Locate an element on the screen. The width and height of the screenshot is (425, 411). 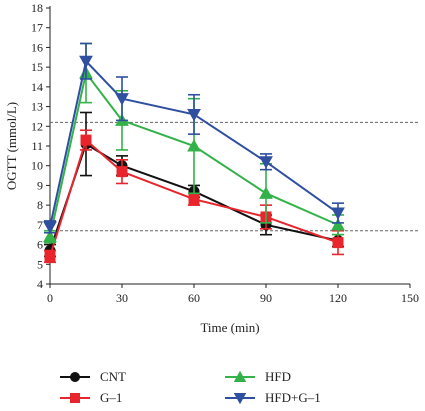
x-tick-label: 90 is located at coordinates (266, 298).